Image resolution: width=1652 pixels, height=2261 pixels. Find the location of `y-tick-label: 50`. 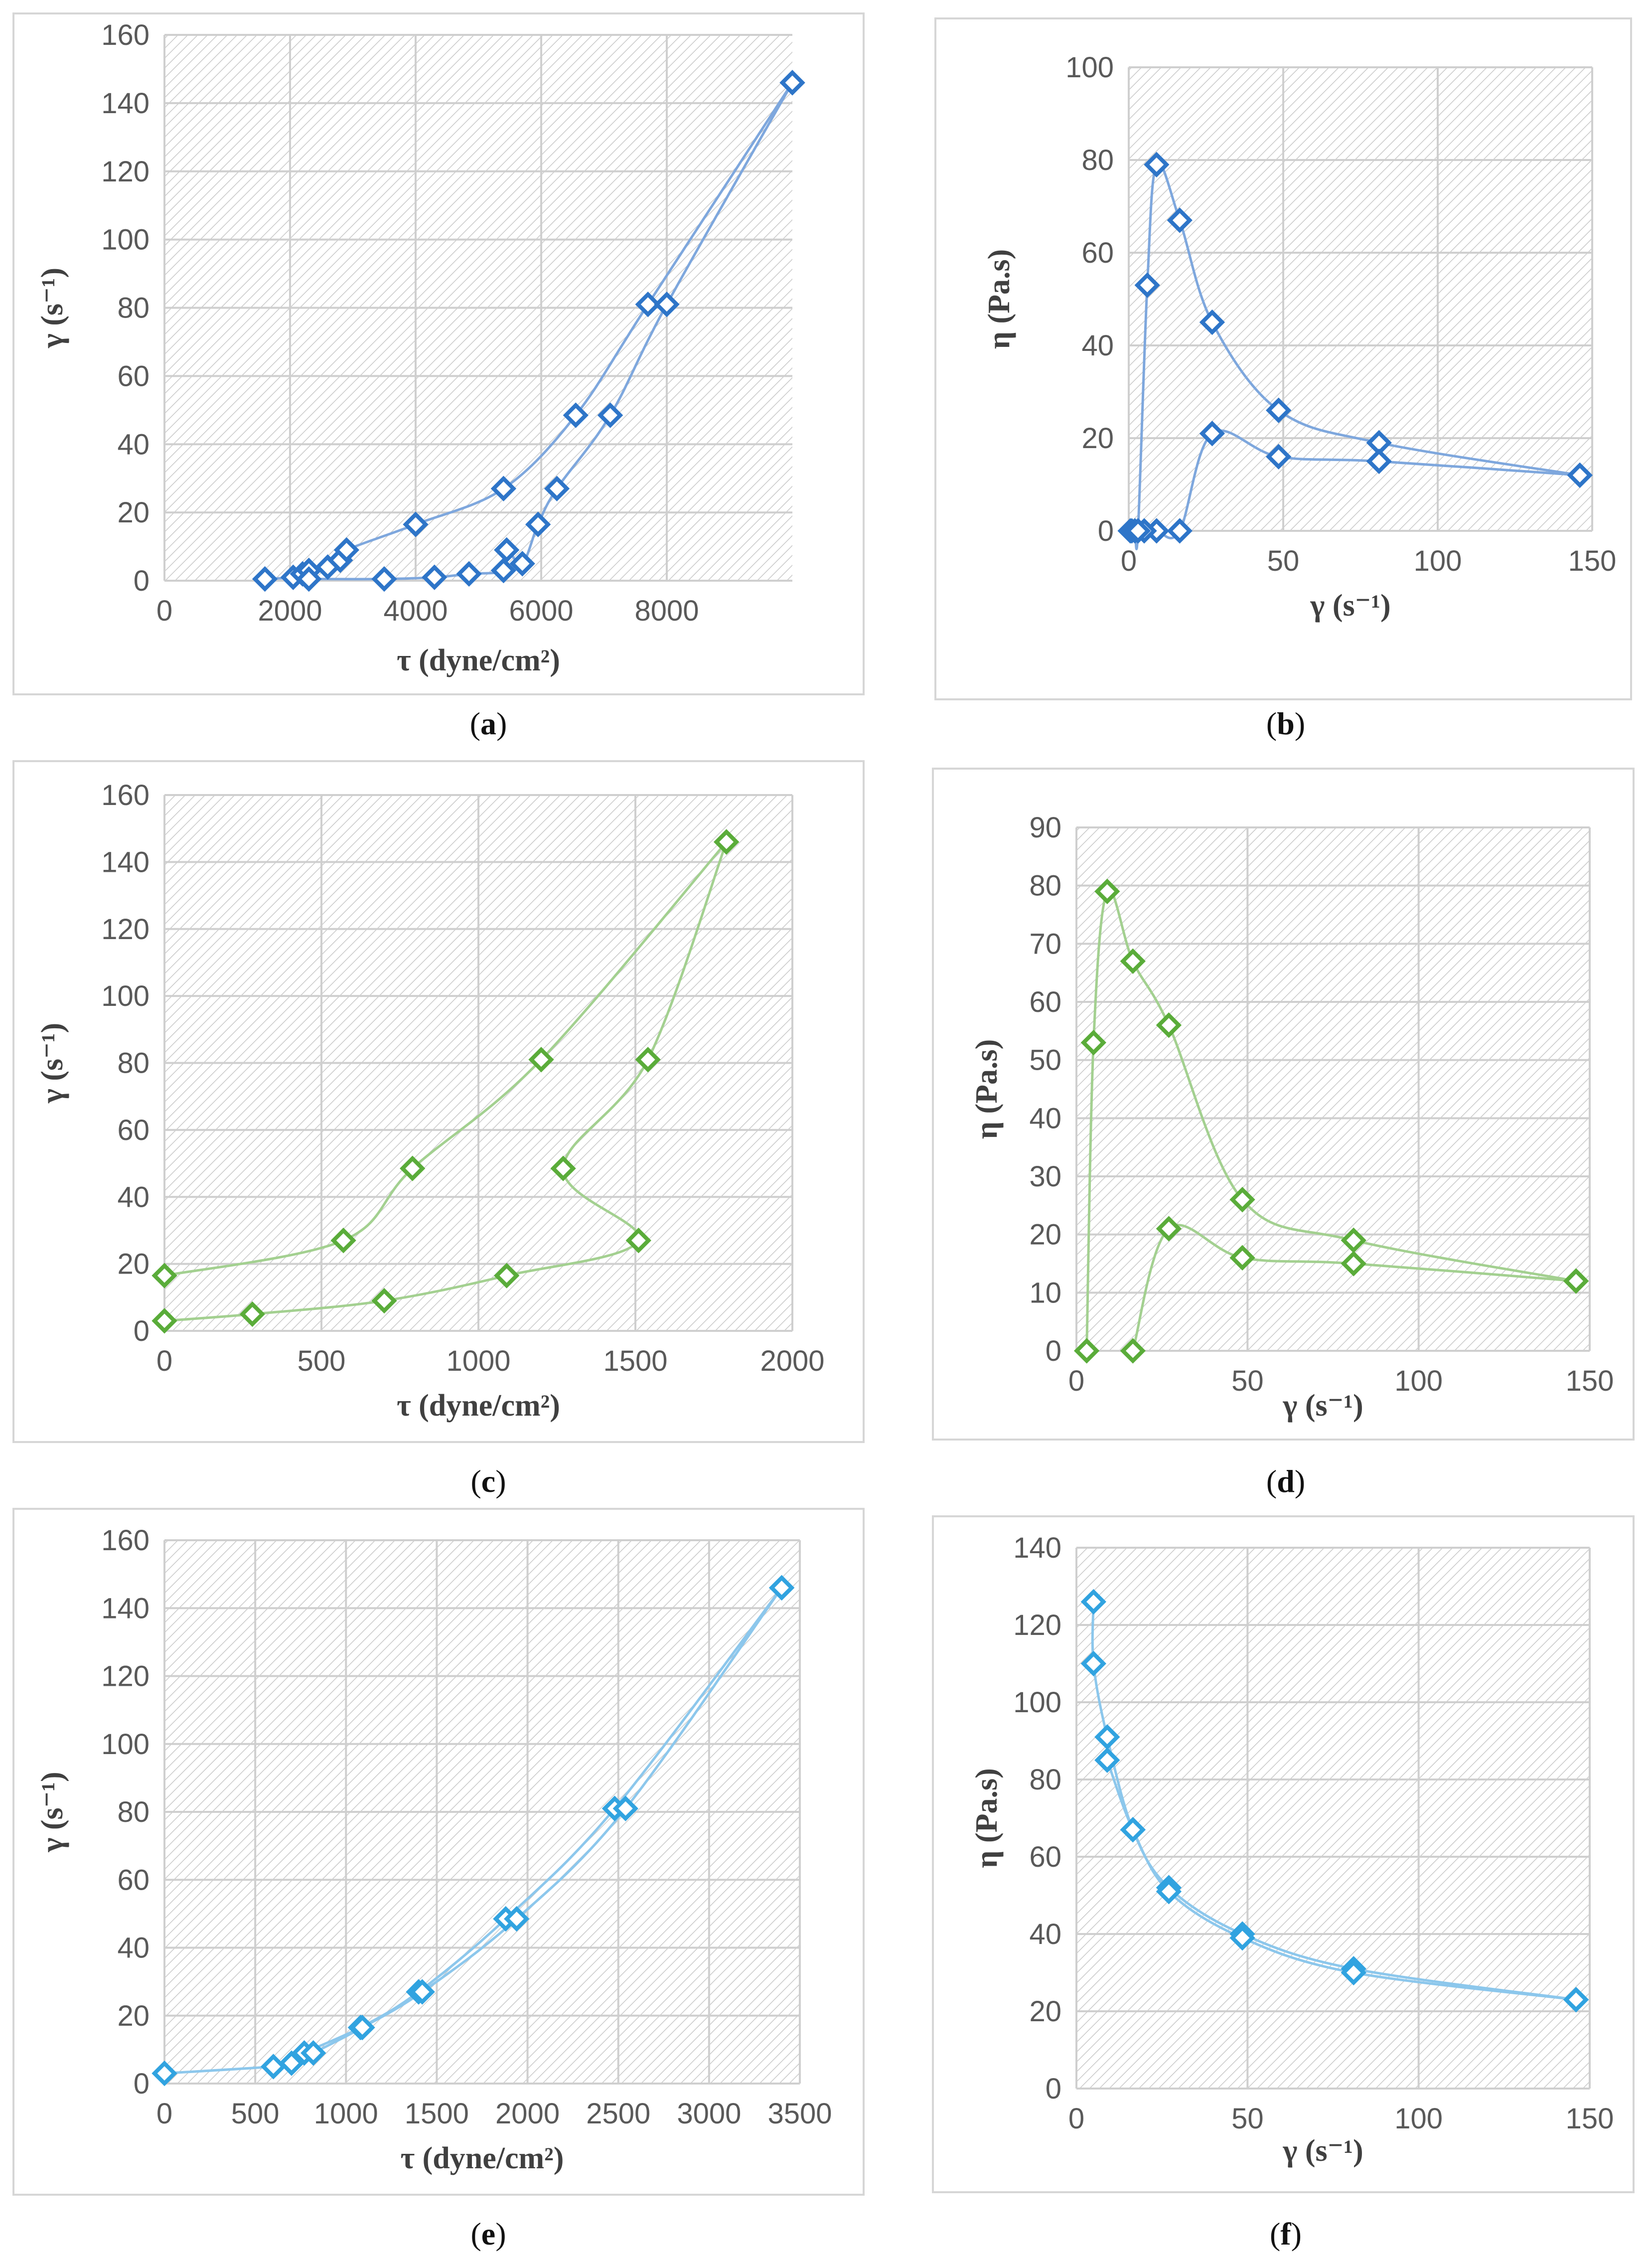

y-tick-label: 50 is located at coordinates (1045, 1060).